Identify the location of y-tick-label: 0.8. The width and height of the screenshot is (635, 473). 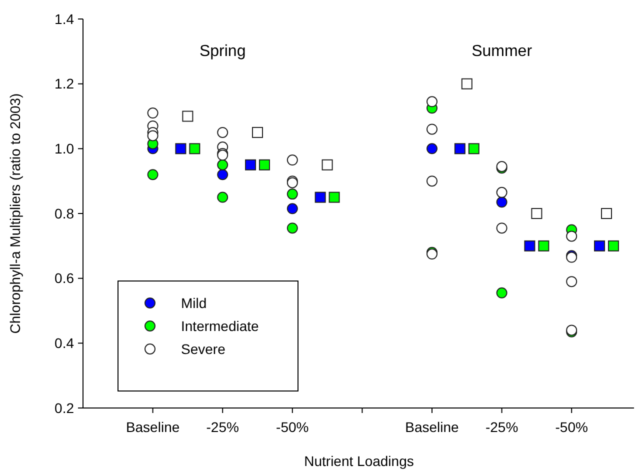
(64, 213).